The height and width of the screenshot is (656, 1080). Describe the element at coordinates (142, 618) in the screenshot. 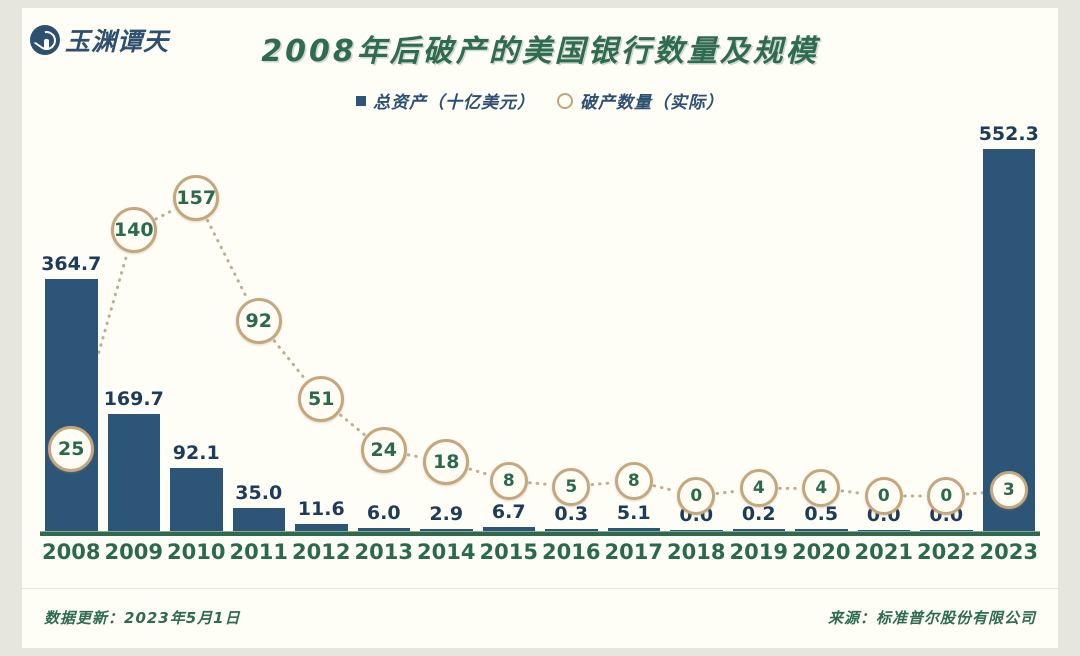

I see `footer-update-date: 数据更新：2023年5月1日` at that location.